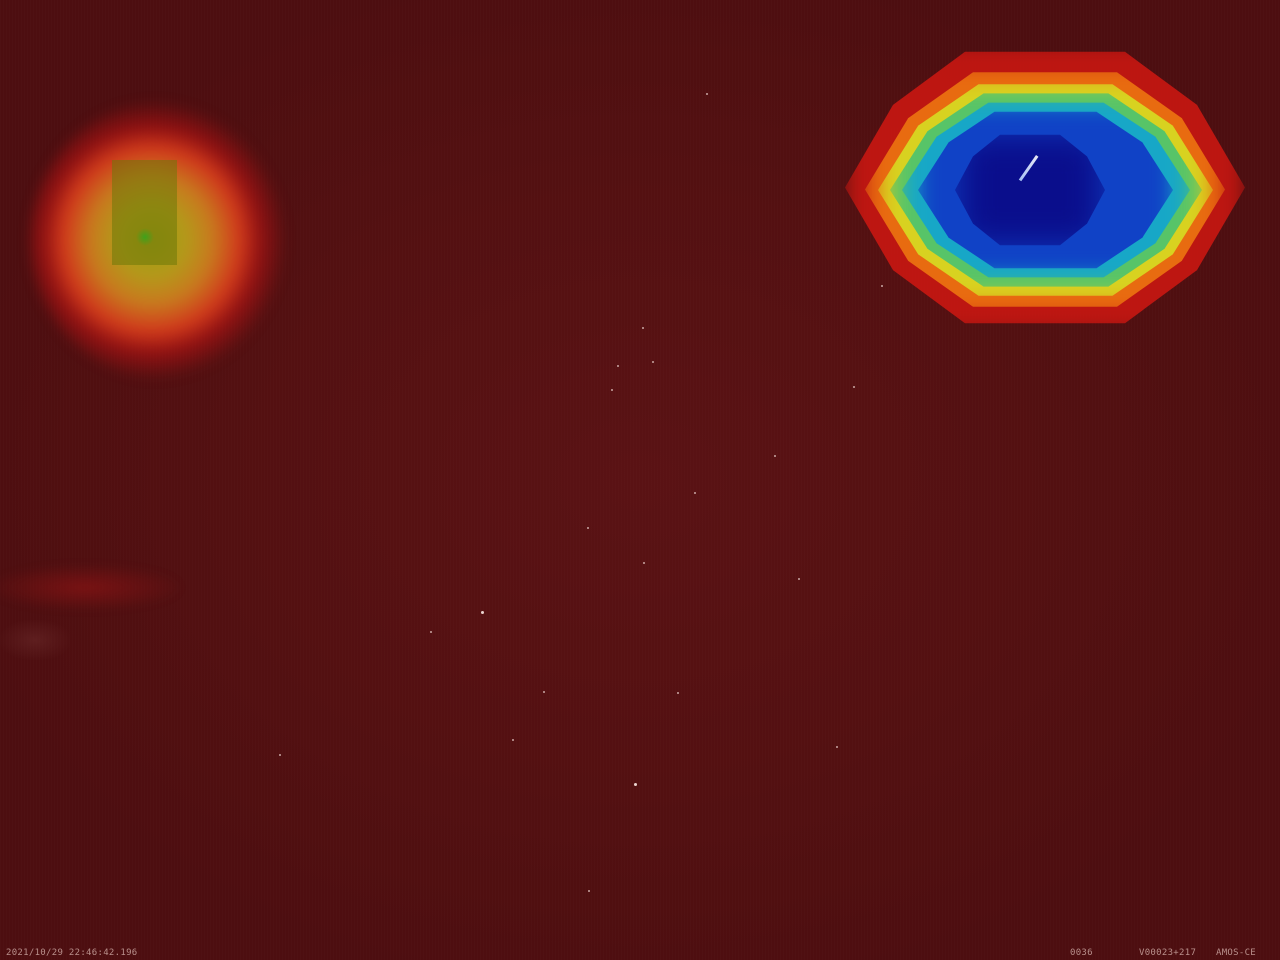 The width and height of the screenshot is (1280, 960). Describe the element at coordinates (72, 953) in the screenshot. I see `timestamp-label: 2021/10/29 22:46:42.196` at that location.